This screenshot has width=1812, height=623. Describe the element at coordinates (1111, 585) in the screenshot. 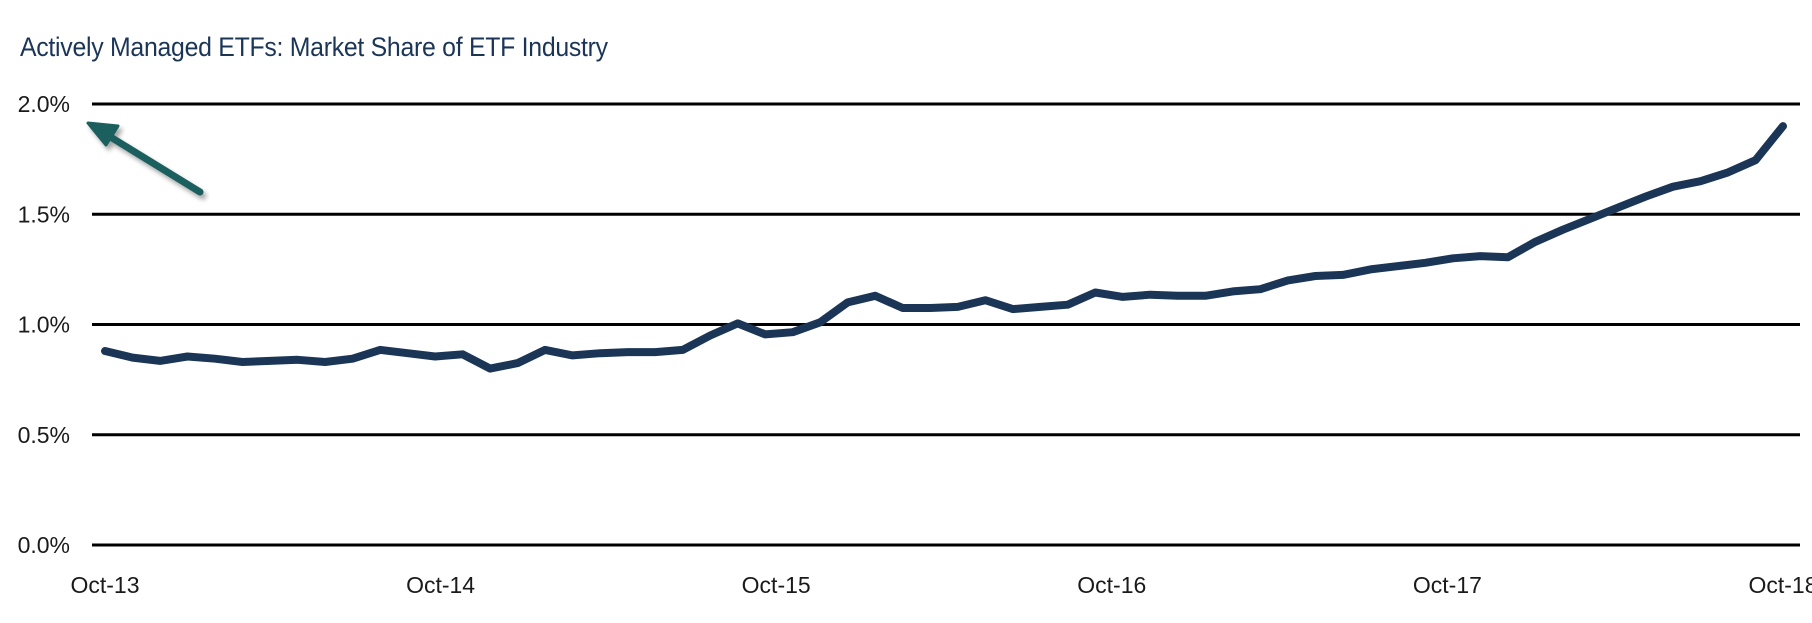

I see `x-tick-label: Oct-16` at that location.